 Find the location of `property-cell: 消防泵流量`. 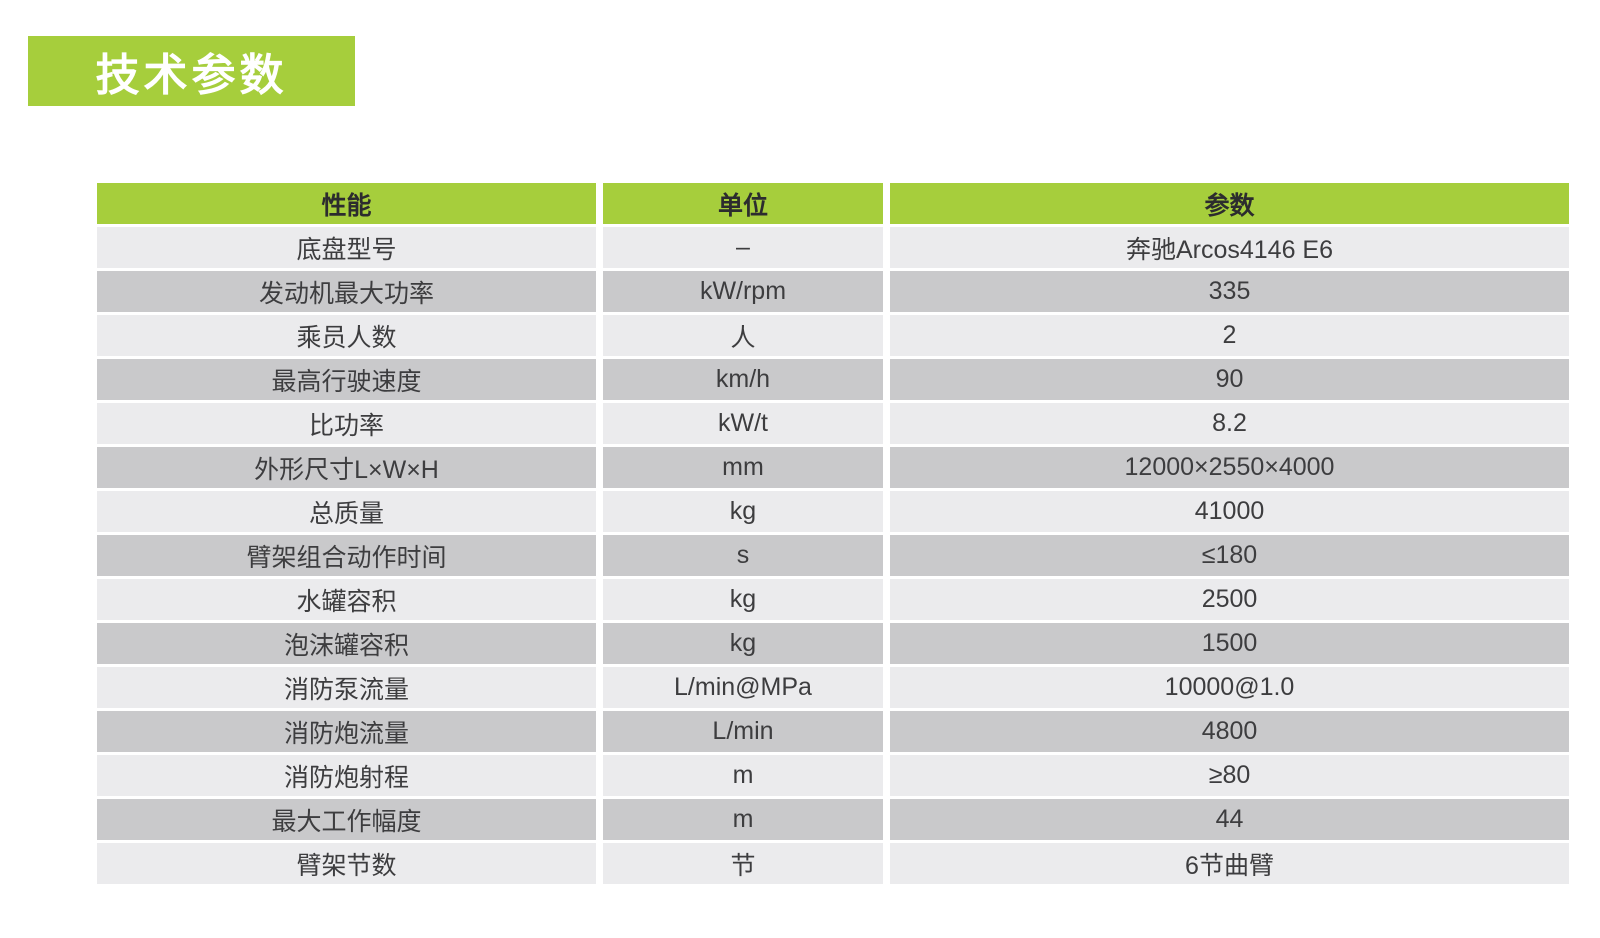

property-cell: 消防泵流量 is located at coordinates (346, 687).